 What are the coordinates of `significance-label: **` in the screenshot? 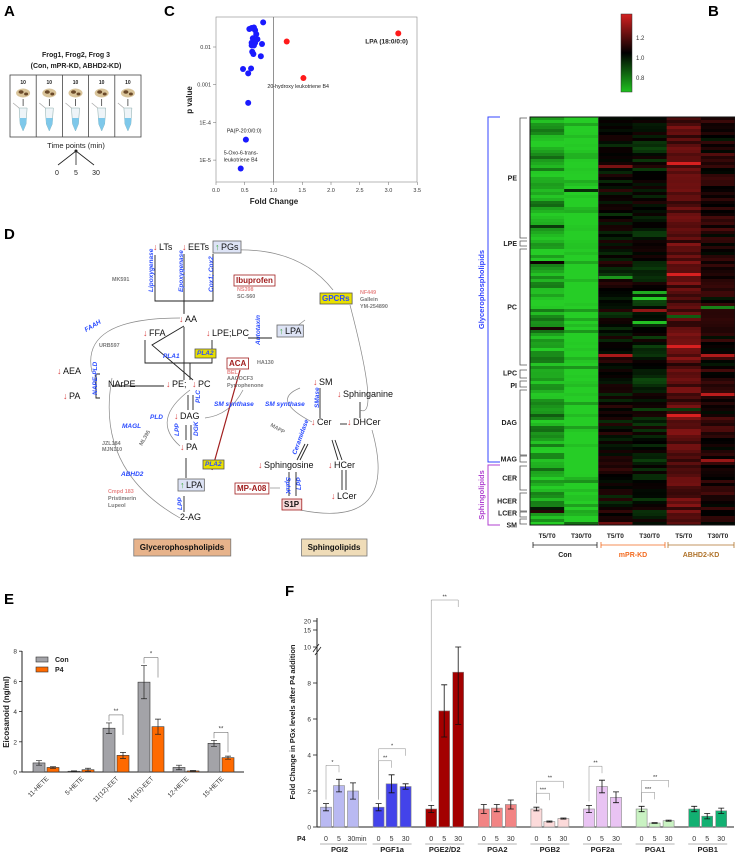 It's located at (655, 778).